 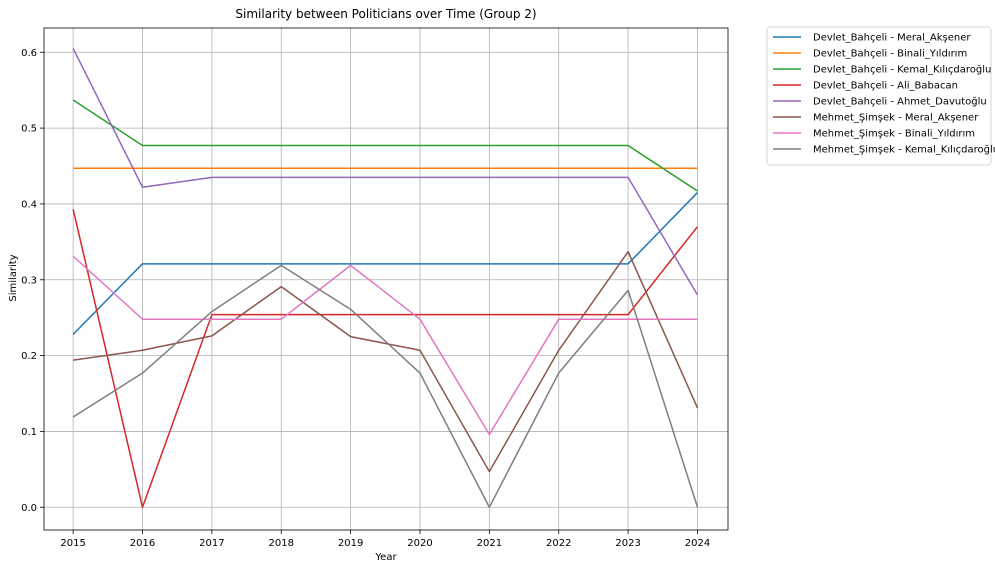 I want to click on legend-label: Mehmet_Şimşek - Meral_Akşener, so click(x=896, y=118).